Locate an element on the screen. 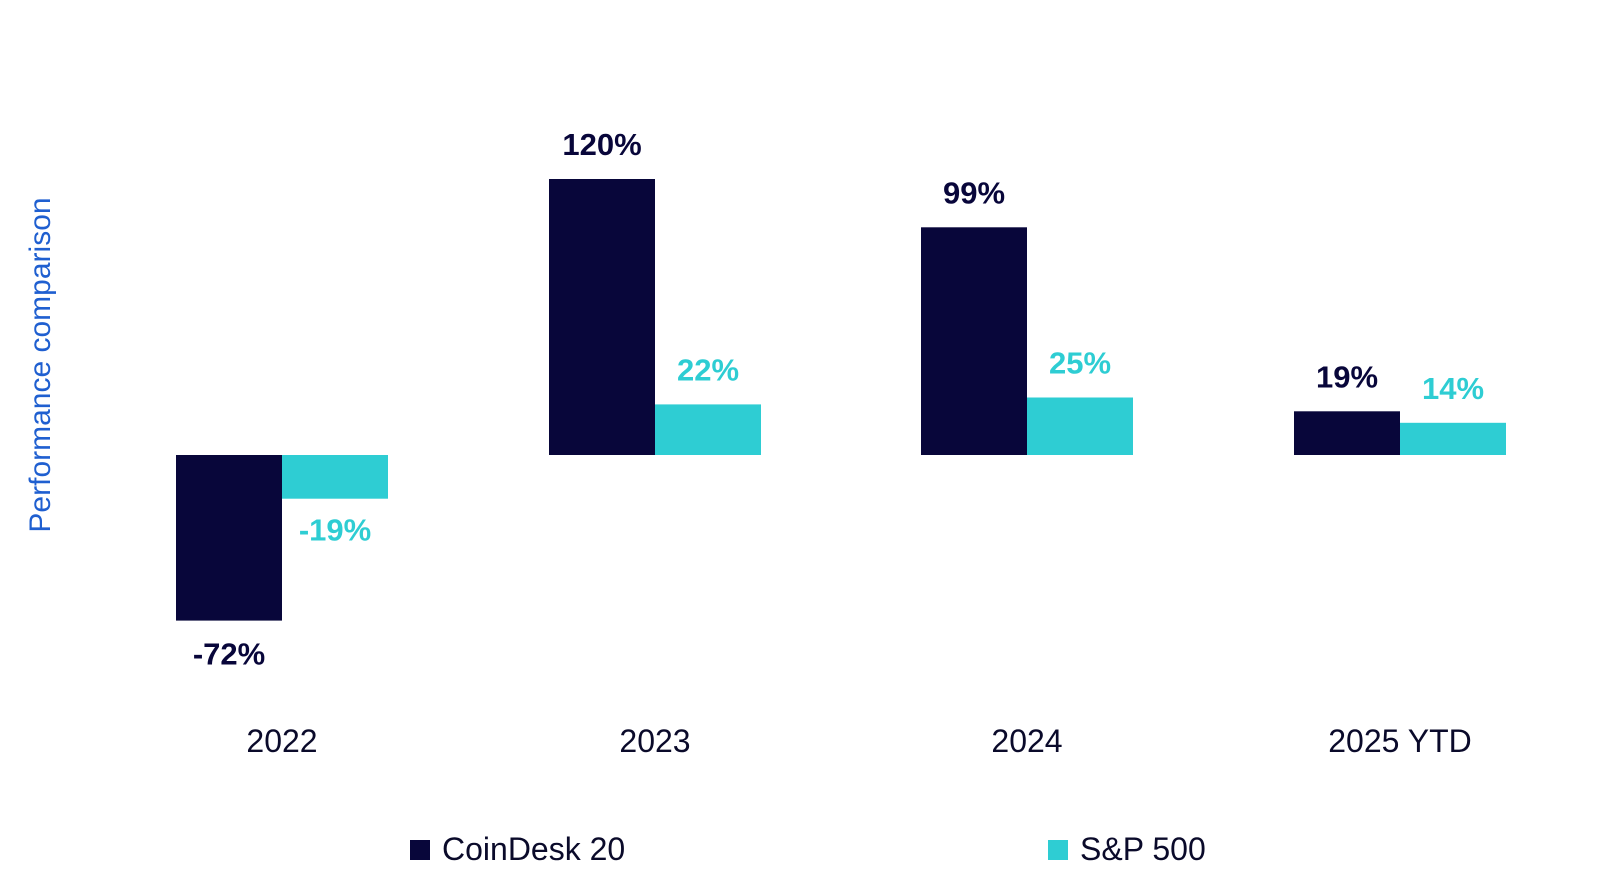 This screenshot has width=1600, height=874. category-label-2022: 2022 is located at coordinates (281, 741).